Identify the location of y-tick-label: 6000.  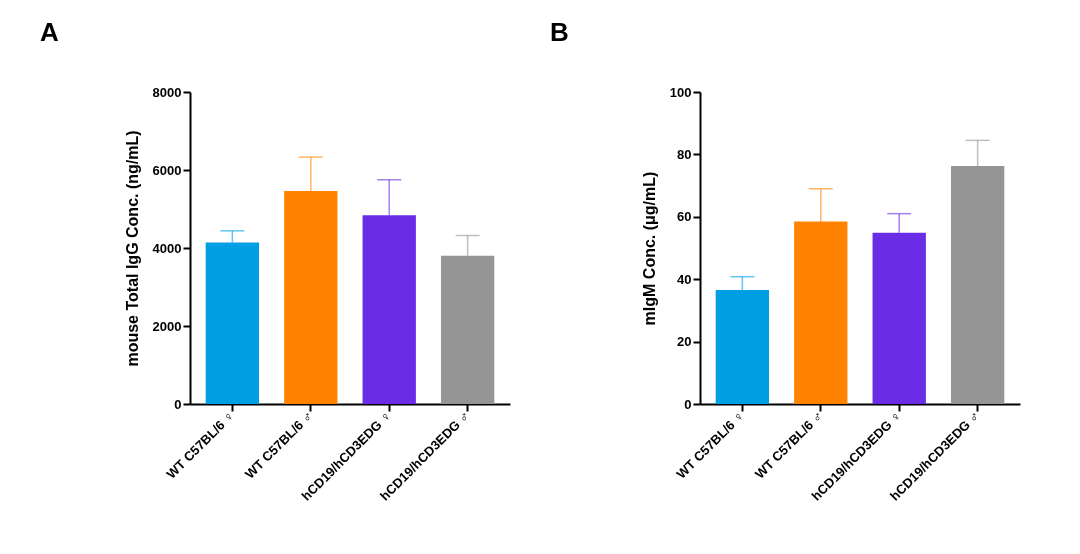
(167, 170).